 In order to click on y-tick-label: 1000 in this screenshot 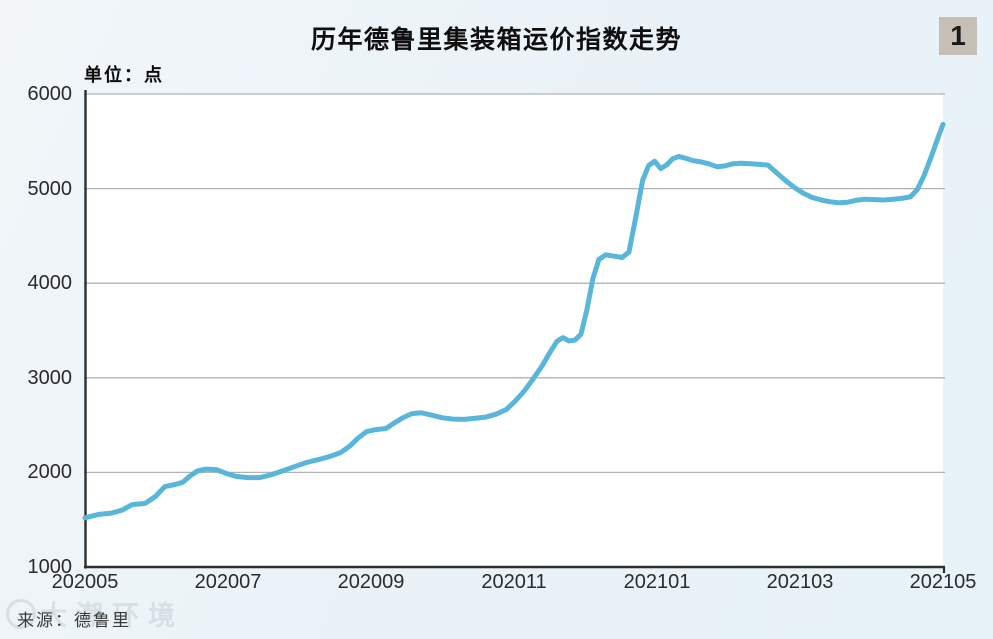, I will do `click(50, 567)`.